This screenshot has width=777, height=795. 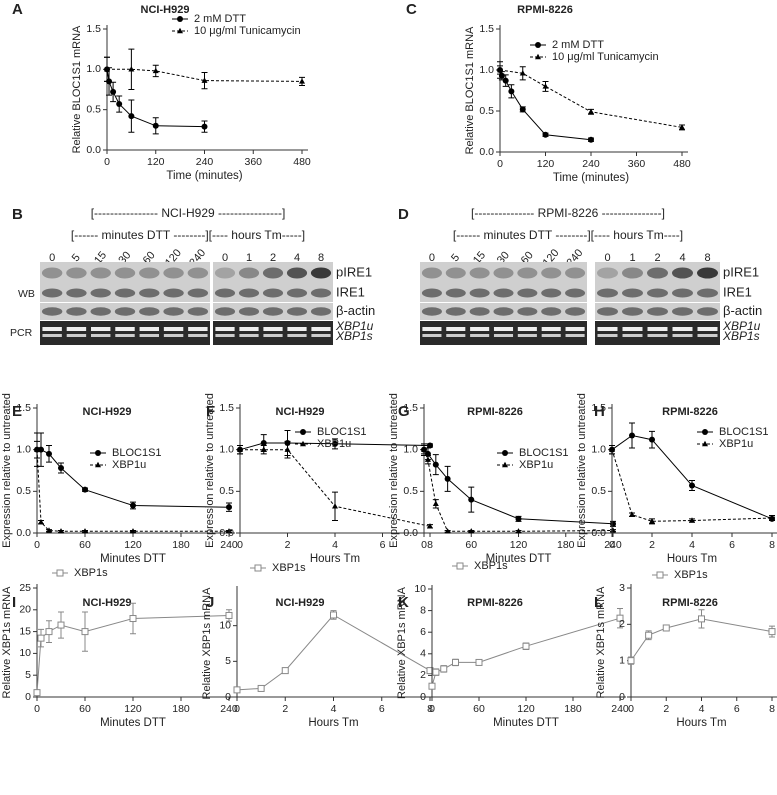 What do you see at coordinates (129, 465) in the screenshot?
I see `legend-label: XBP1u` at bounding box center [129, 465].